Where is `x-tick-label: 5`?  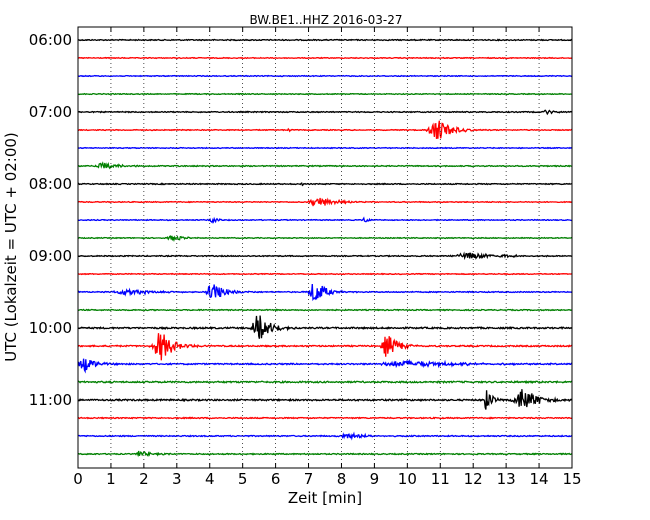
x-tick-label: 5 is located at coordinates (243, 479).